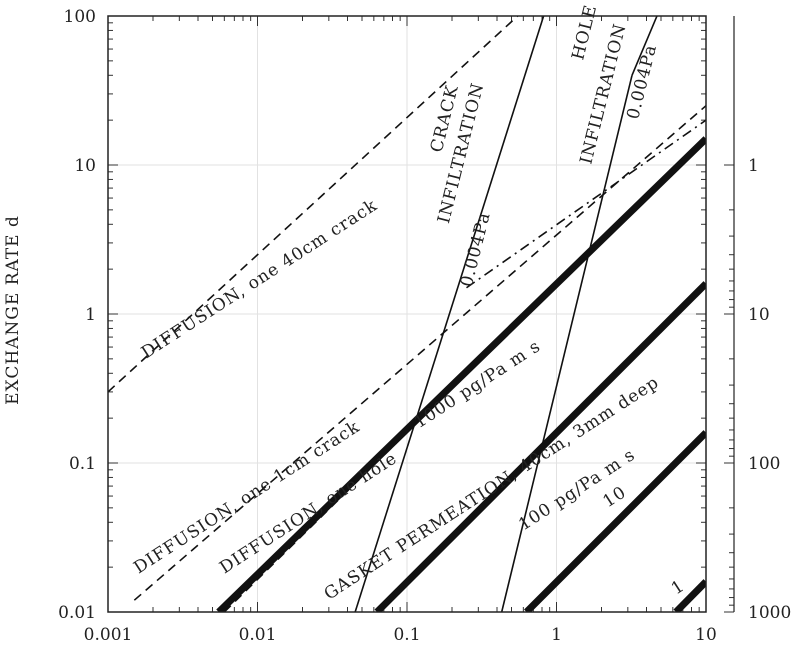  What do you see at coordinates (769, 389) in the screenshot?
I see `right-axis-tick-labels: 1 10 100 1000` at bounding box center [769, 389].